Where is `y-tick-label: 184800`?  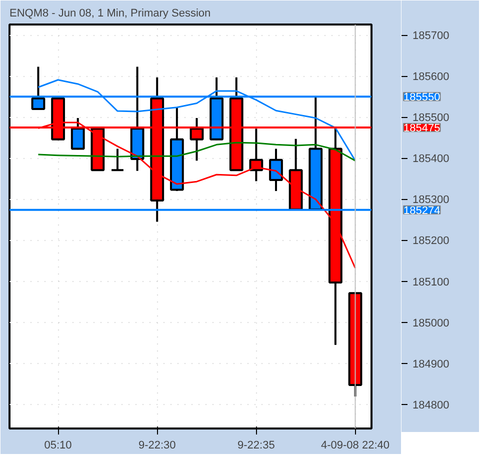 y-tick-label: 184800 is located at coordinates (431, 405).